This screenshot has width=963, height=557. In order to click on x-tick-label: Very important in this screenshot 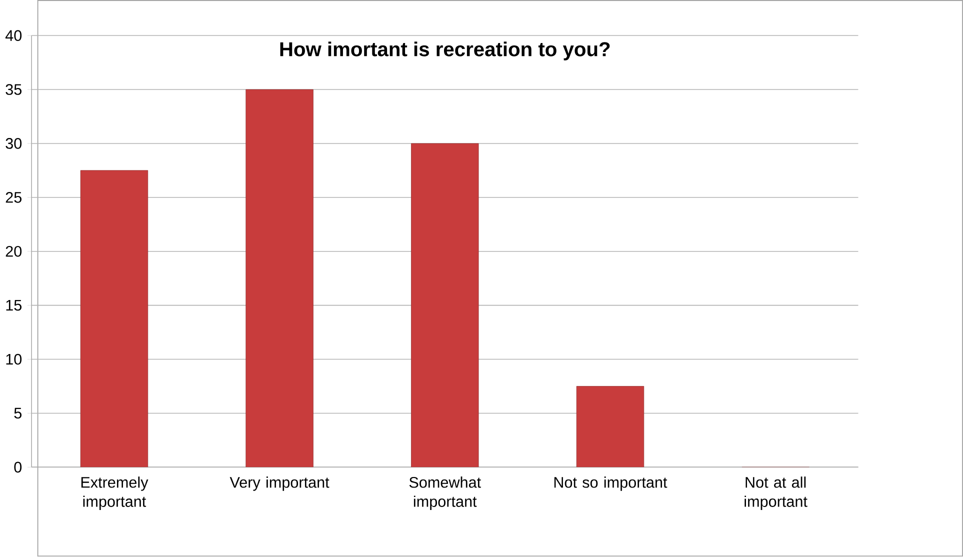, I will do `click(280, 484)`.